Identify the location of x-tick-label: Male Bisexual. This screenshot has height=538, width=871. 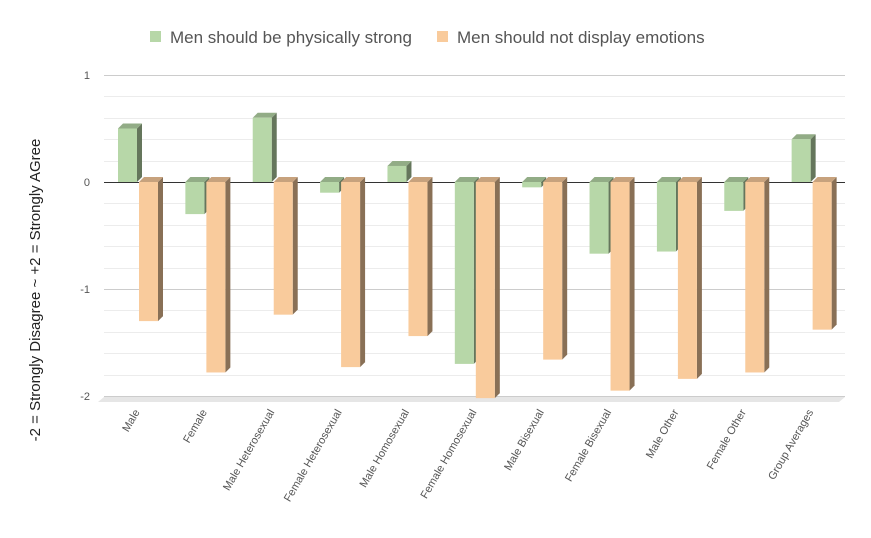
(524, 440).